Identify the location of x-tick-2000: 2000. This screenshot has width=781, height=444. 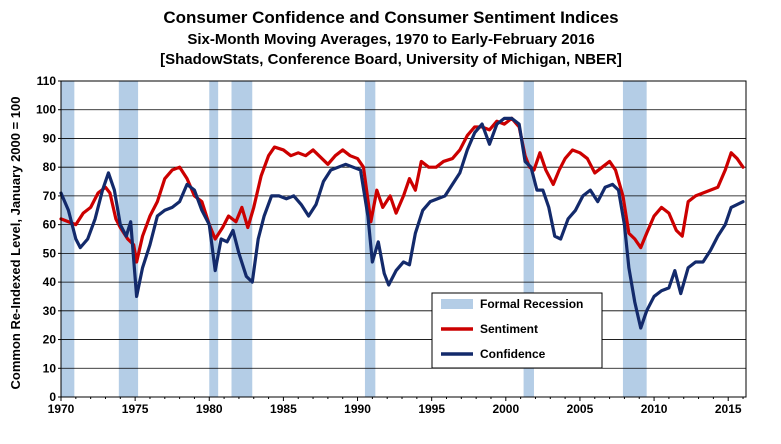
(505, 409).